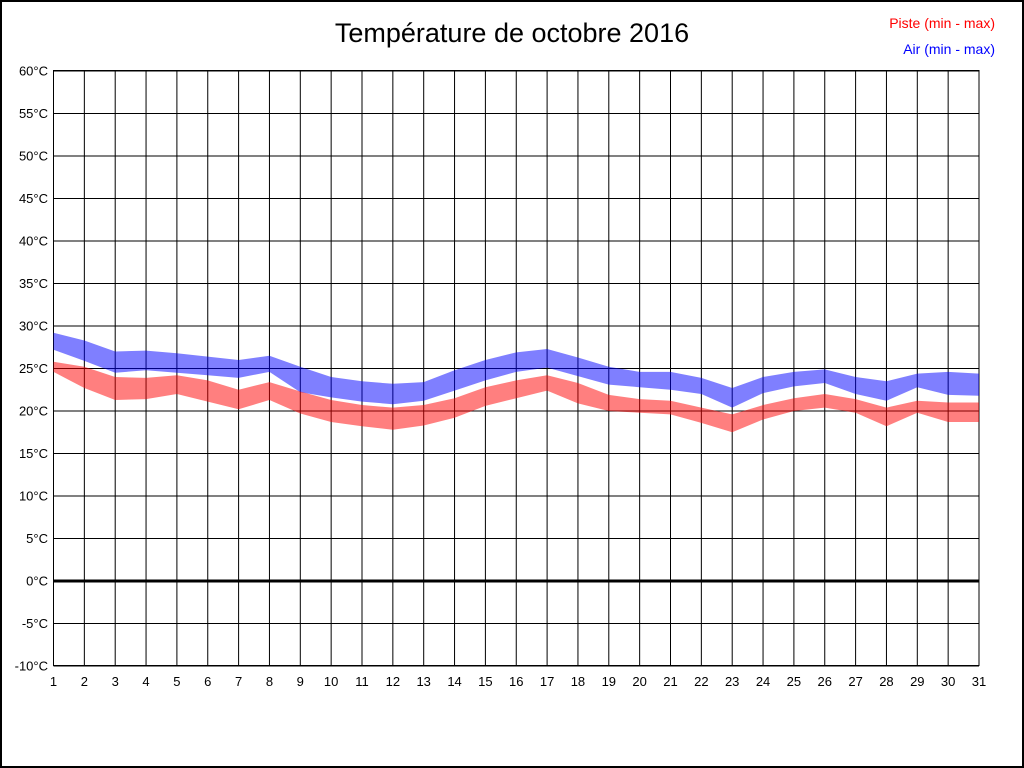  I want to click on x-axis-tick-label: 25, so click(794, 681).